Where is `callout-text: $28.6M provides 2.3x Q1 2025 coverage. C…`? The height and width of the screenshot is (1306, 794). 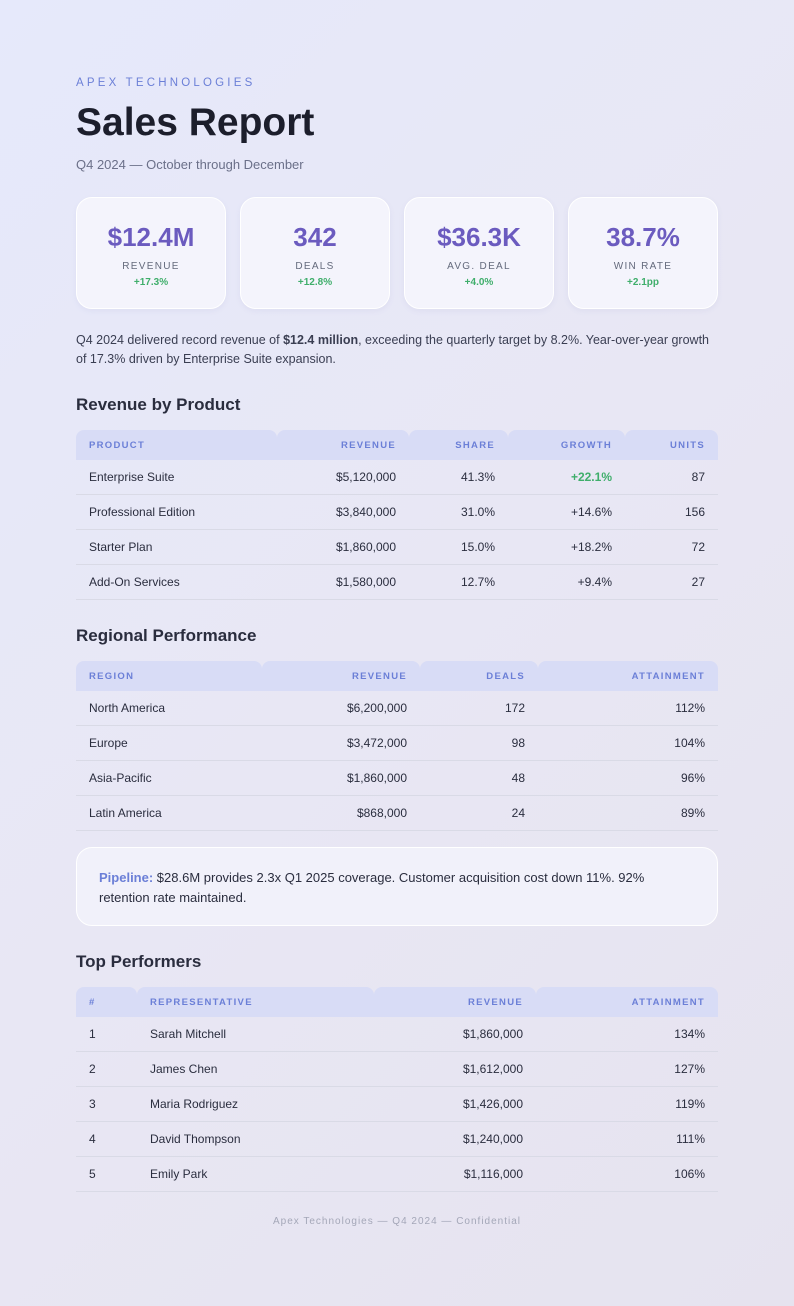 callout-text: $28.6M provides 2.3x Q1 2025 coverage. C… is located at coordinates (372, 887).